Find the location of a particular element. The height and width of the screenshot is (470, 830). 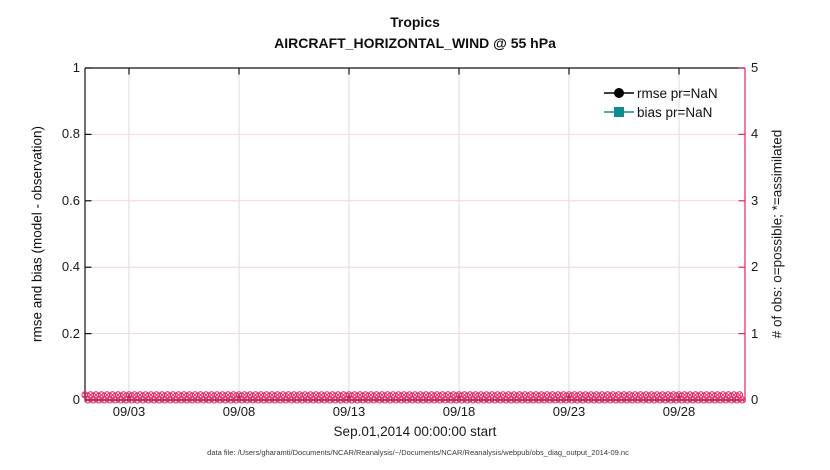

legend-label-rmse: rmse pr=NaN is located at coordinates (677, 93).